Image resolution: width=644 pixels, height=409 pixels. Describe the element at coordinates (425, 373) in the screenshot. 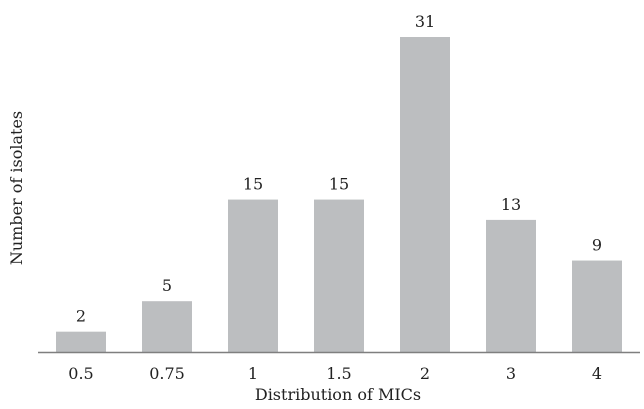

I see `x-tick-label-2: 2` at that location.